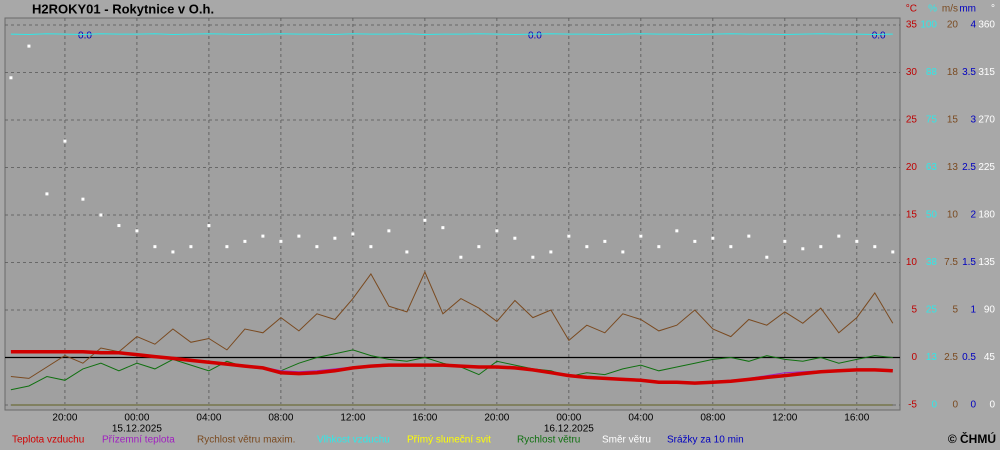 This screenshot has height=450, width=1000. What do you see at coordinates (990, 357) in the screenshot?
I see `y-tick-label: 45` at bounding box center [990, 357].